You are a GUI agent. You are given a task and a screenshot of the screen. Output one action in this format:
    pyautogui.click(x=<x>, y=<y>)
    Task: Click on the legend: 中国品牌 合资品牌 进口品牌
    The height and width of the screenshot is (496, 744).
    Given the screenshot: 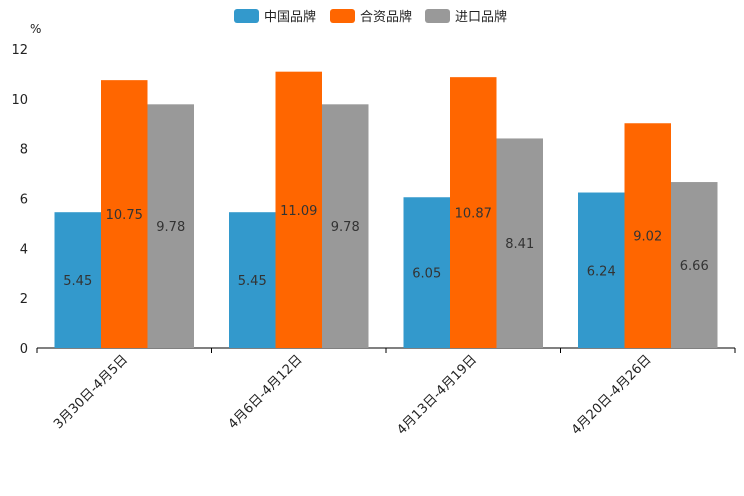 What is the action you would take?
    pyautogui.click(x=370, y=17)
    